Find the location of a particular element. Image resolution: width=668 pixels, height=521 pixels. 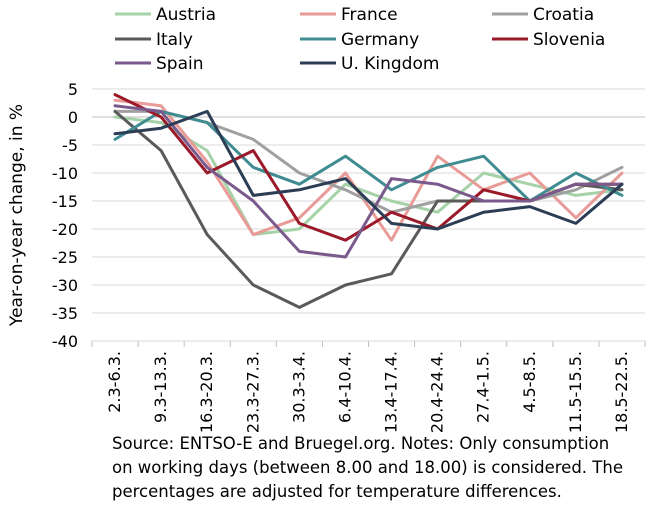

x-tick-label: 2.3-6.3. is located at coordinates (114, 382).